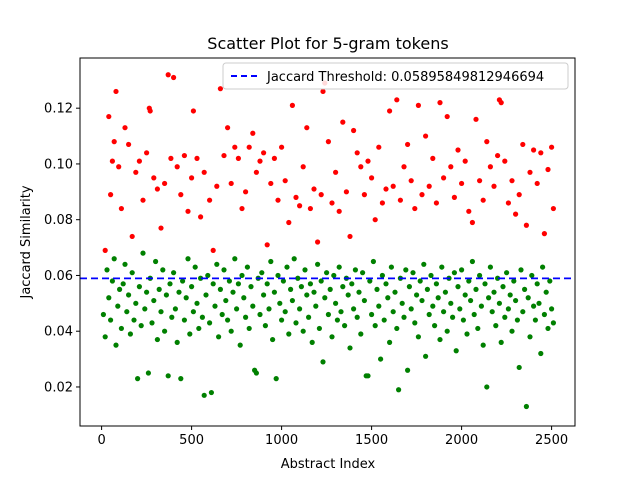  I want to click on x-axis-ticks: 0 500 1000 1500 2000 2500, so click(332, 437).